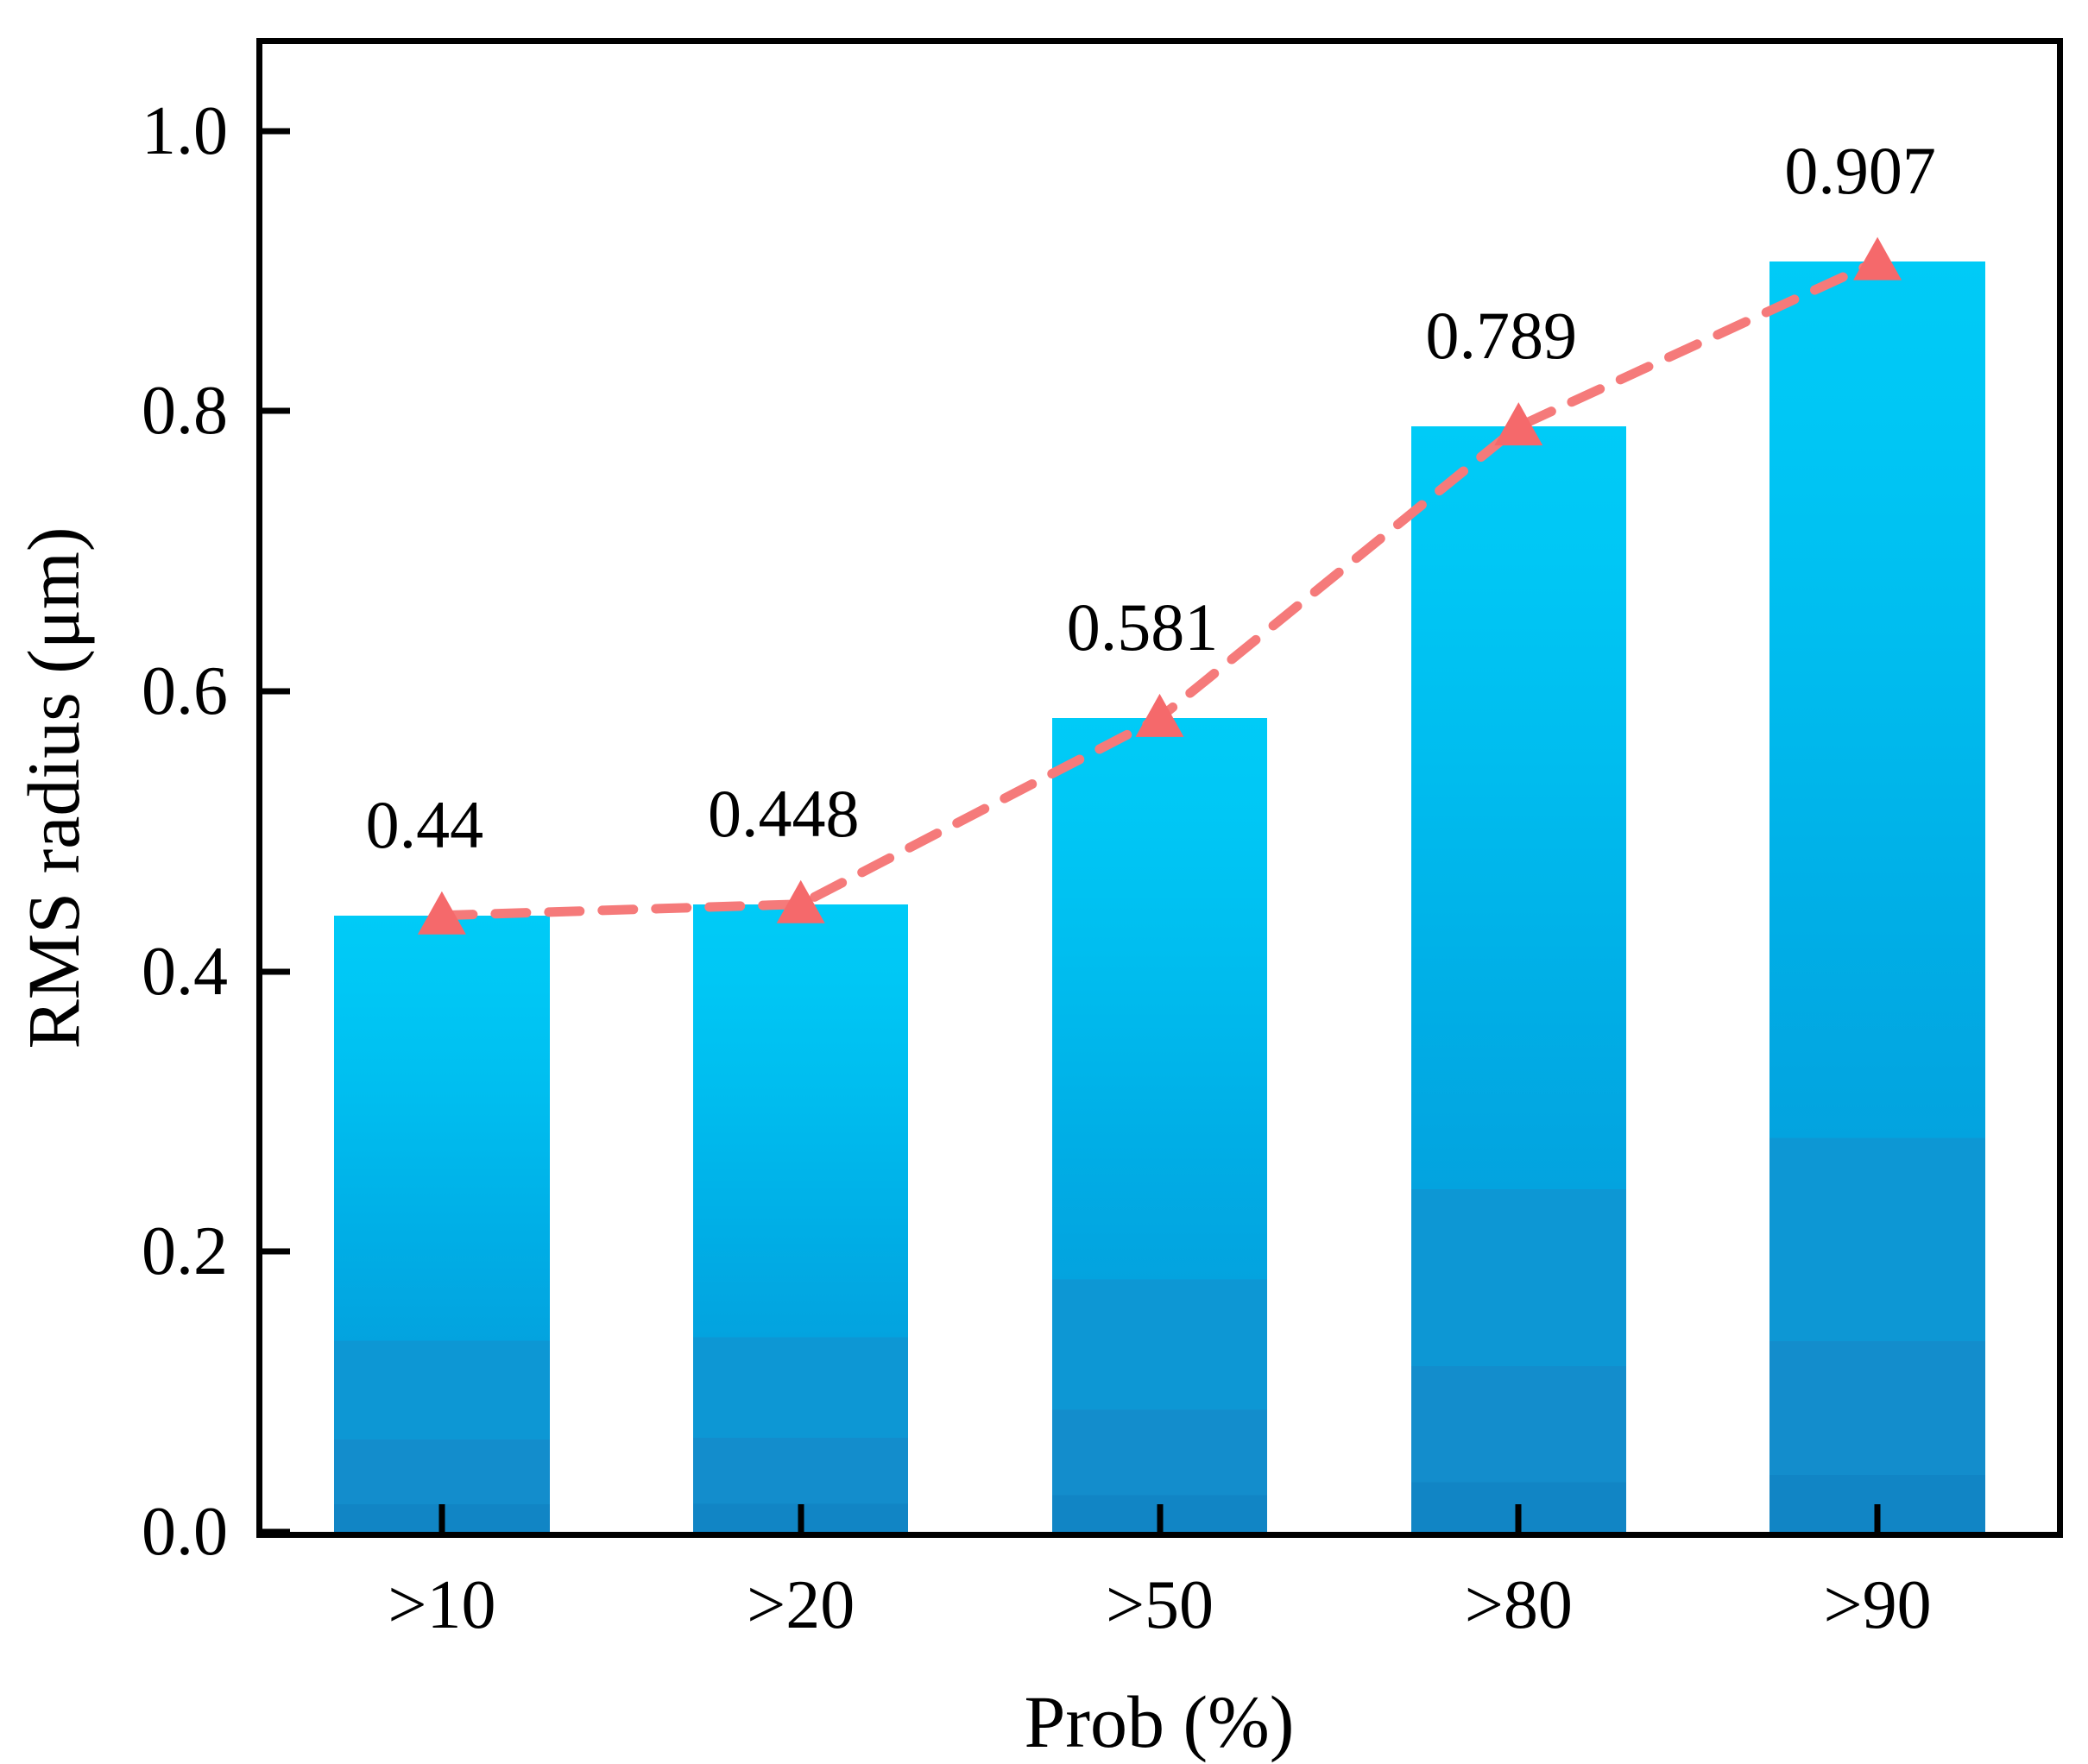 The height and width of the screenshot is (1764, 2088). Describe the element at coordinates (1877, 1605) in the screenshot. I see `x-tick-label: >90` at that location.